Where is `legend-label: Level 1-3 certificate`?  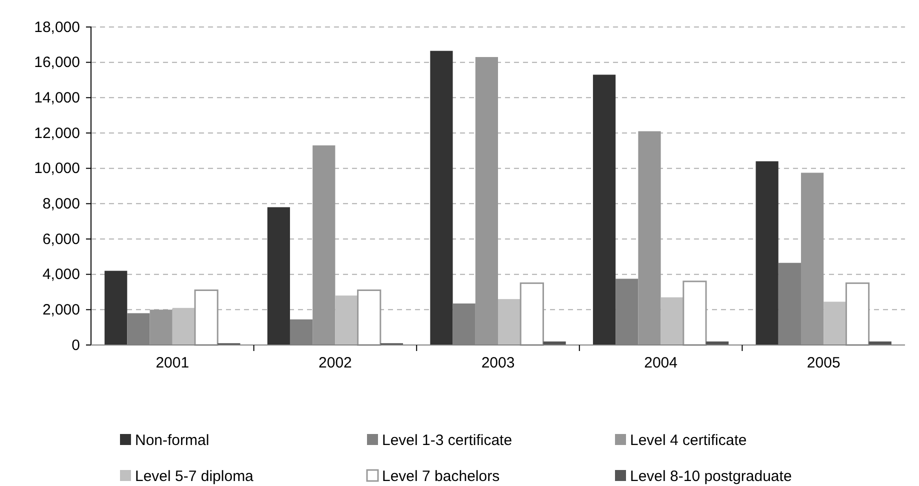 legend-label: Level 1-3 certificate is located at coordinates (447, 440).